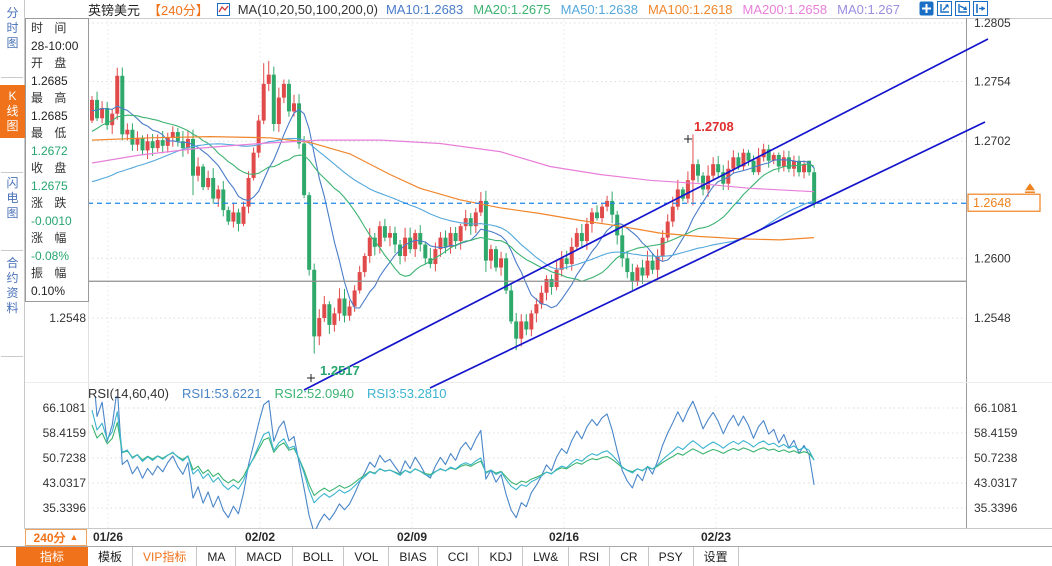 This screenshot has width=1052, height=566. What do you see at coordinates (944, 8) in the screenshot?
I see `axis-zoom-vertical-icon` at bounding box center [944, 8].